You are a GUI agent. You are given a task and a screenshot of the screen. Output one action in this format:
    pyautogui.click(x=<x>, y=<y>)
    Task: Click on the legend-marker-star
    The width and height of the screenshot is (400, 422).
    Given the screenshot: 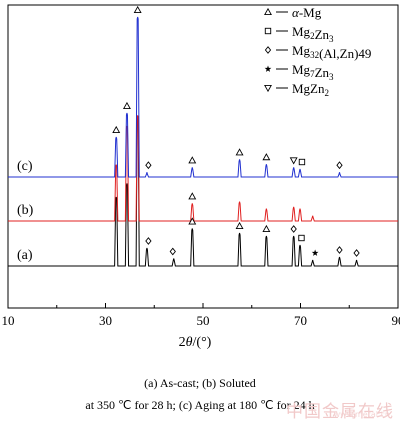 What is the action you would take?
    pyautogui.click(x=268, y=68)
    